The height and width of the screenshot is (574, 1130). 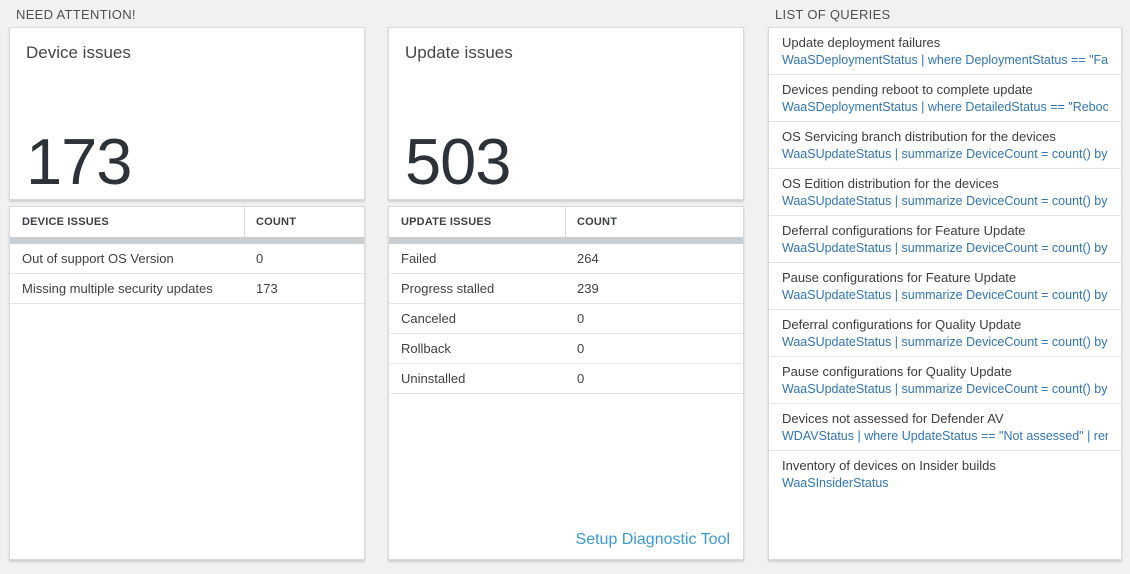 I want to click on query-title: Pause configurations for Feature Update, so click(x=899, y=277).